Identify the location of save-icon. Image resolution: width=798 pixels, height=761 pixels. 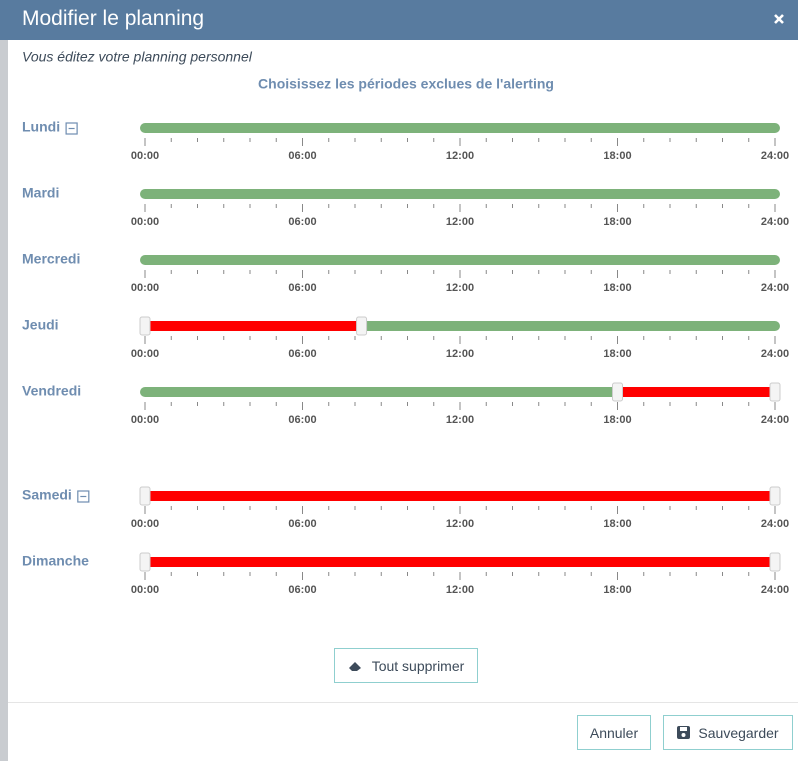
(684, 732).